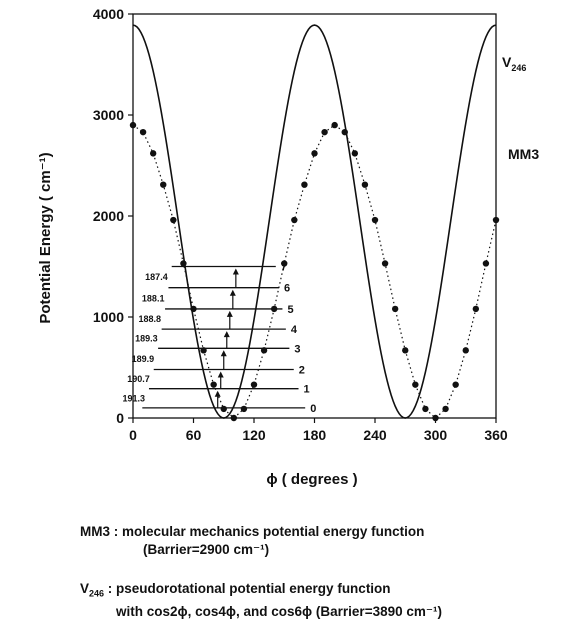  I want to click on y-tick-label: 1000, so click(108, 317).